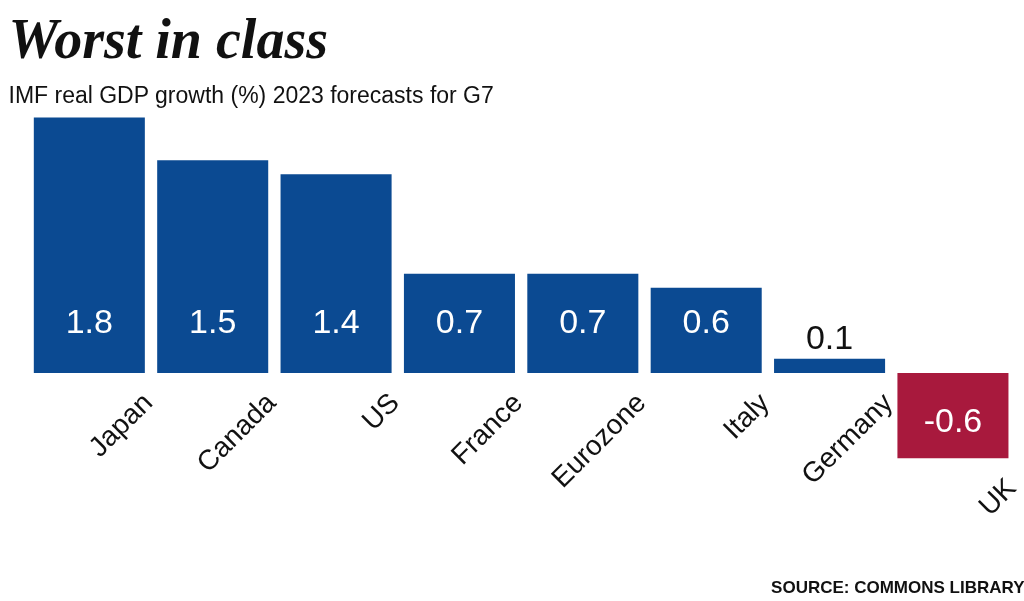 Image resolution: width=1024 pixels, height=601 pixels. What do you see at coordinates (89, 321) in the screenshot?
I see `data-label: 1.8` at bounding box center [89, 321].